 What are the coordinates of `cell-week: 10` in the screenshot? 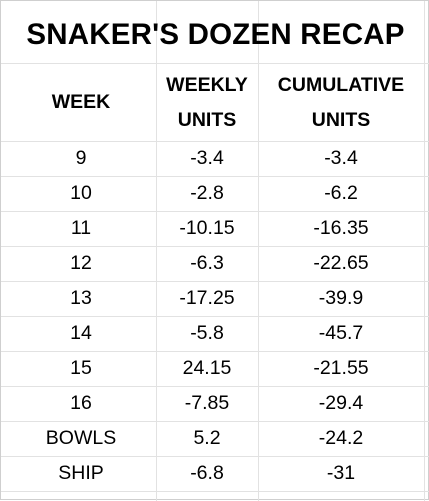 It's located at (81, 193).